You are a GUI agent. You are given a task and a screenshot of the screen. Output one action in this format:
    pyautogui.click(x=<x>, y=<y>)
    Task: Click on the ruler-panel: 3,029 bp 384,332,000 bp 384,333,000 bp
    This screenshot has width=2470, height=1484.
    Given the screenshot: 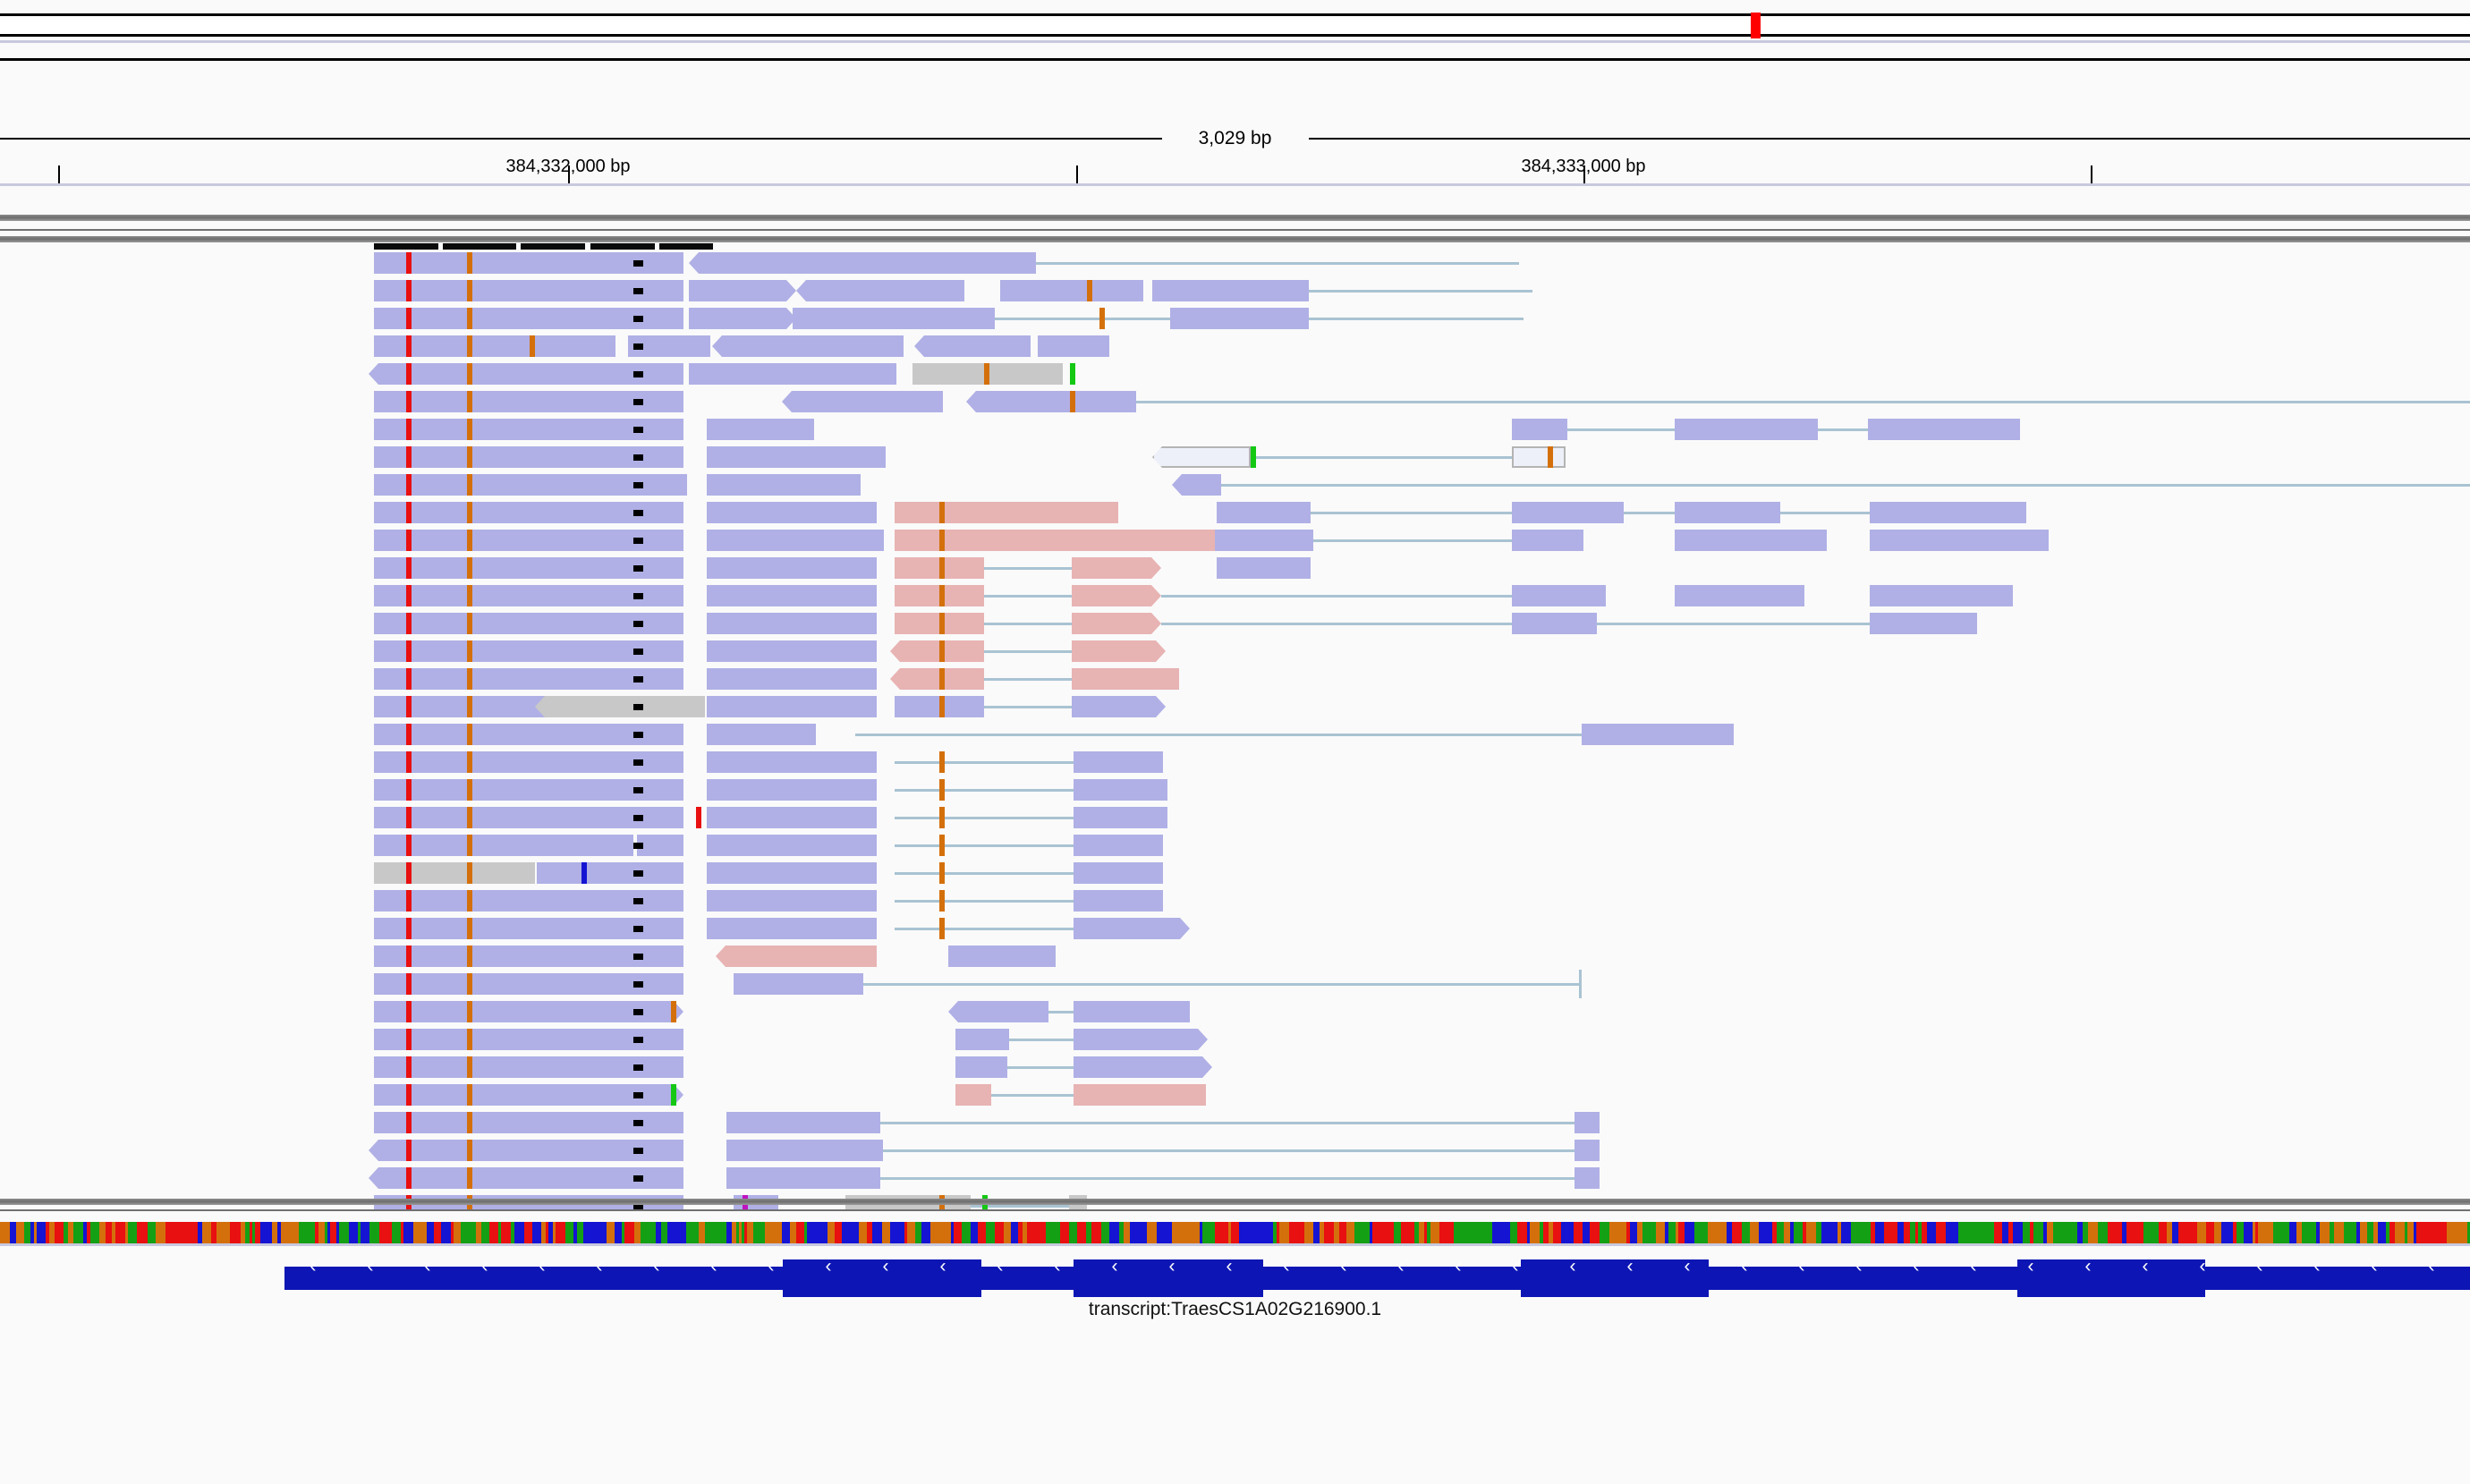 What is the action you would take?
    pyautogui.click(x=1235, y=121)
    